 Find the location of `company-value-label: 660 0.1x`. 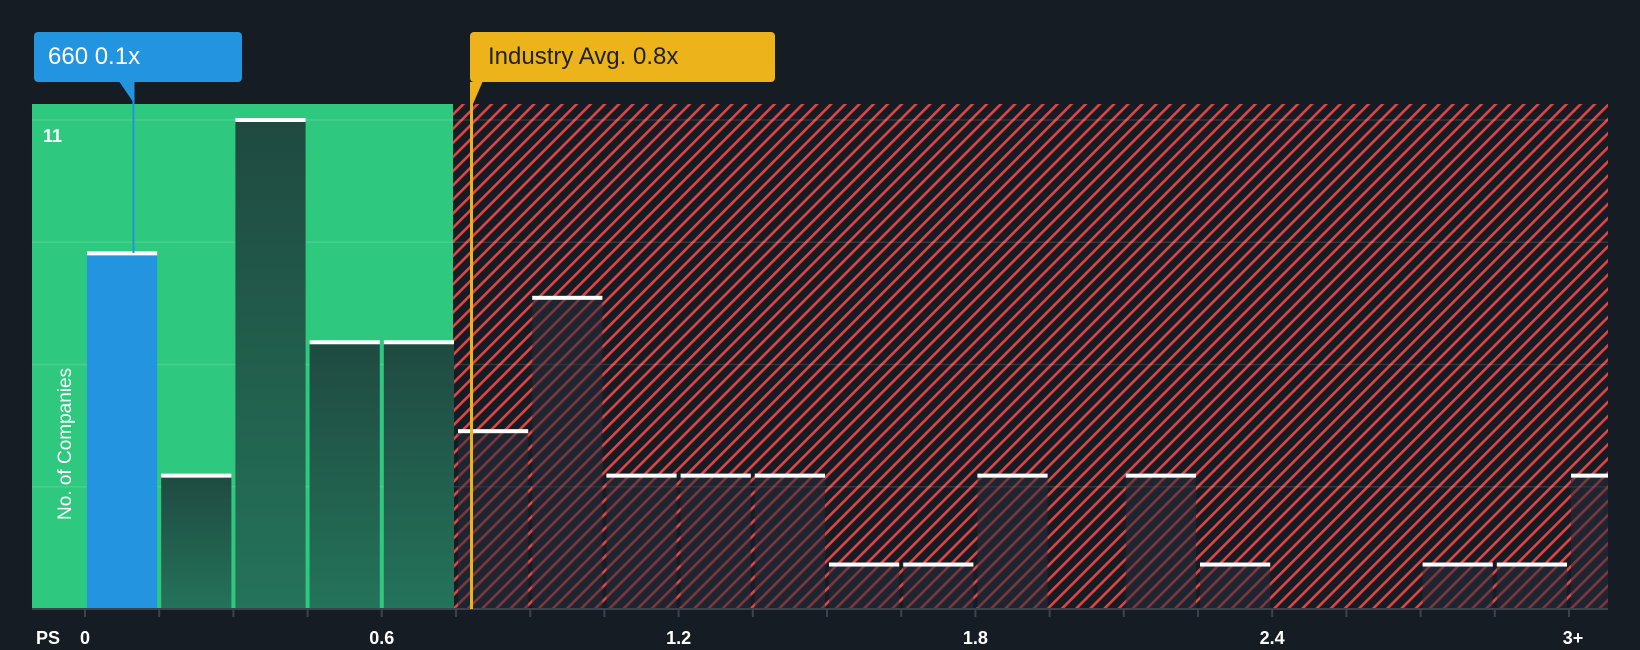

company-value-label: 660 0.1x is located at coordinates (138, 57).